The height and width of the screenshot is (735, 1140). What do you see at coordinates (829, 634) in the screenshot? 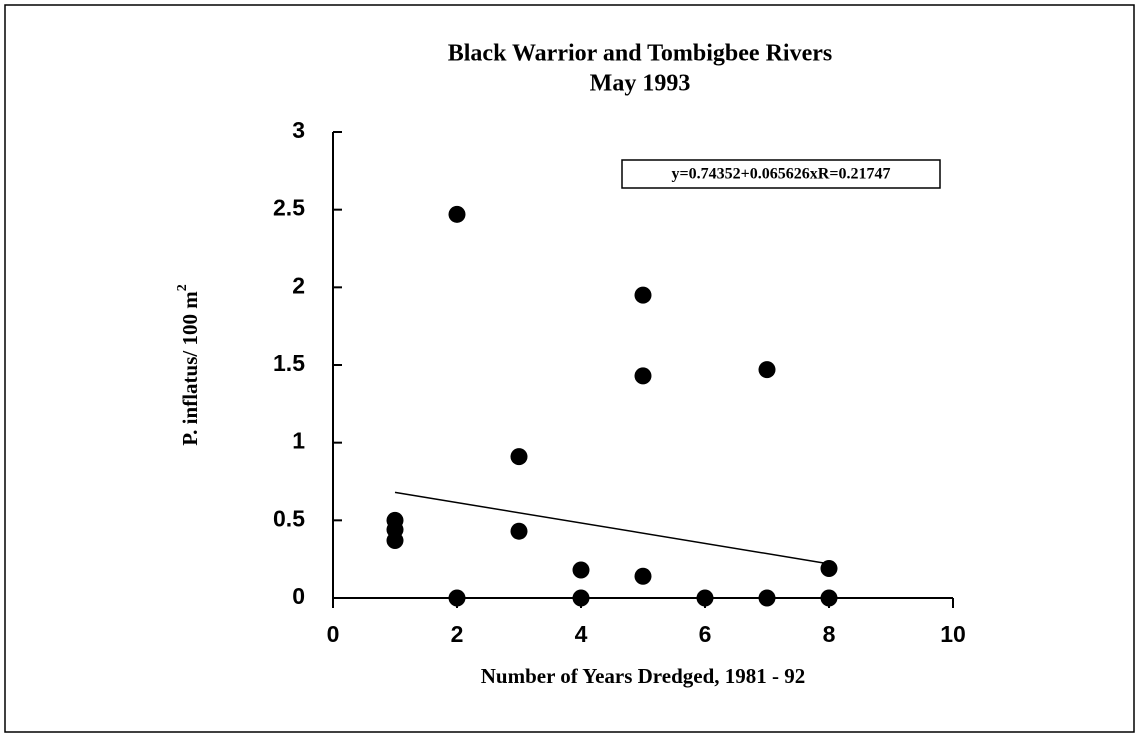
I see `x-tick-label: 8` at bounding box center [829, 634].